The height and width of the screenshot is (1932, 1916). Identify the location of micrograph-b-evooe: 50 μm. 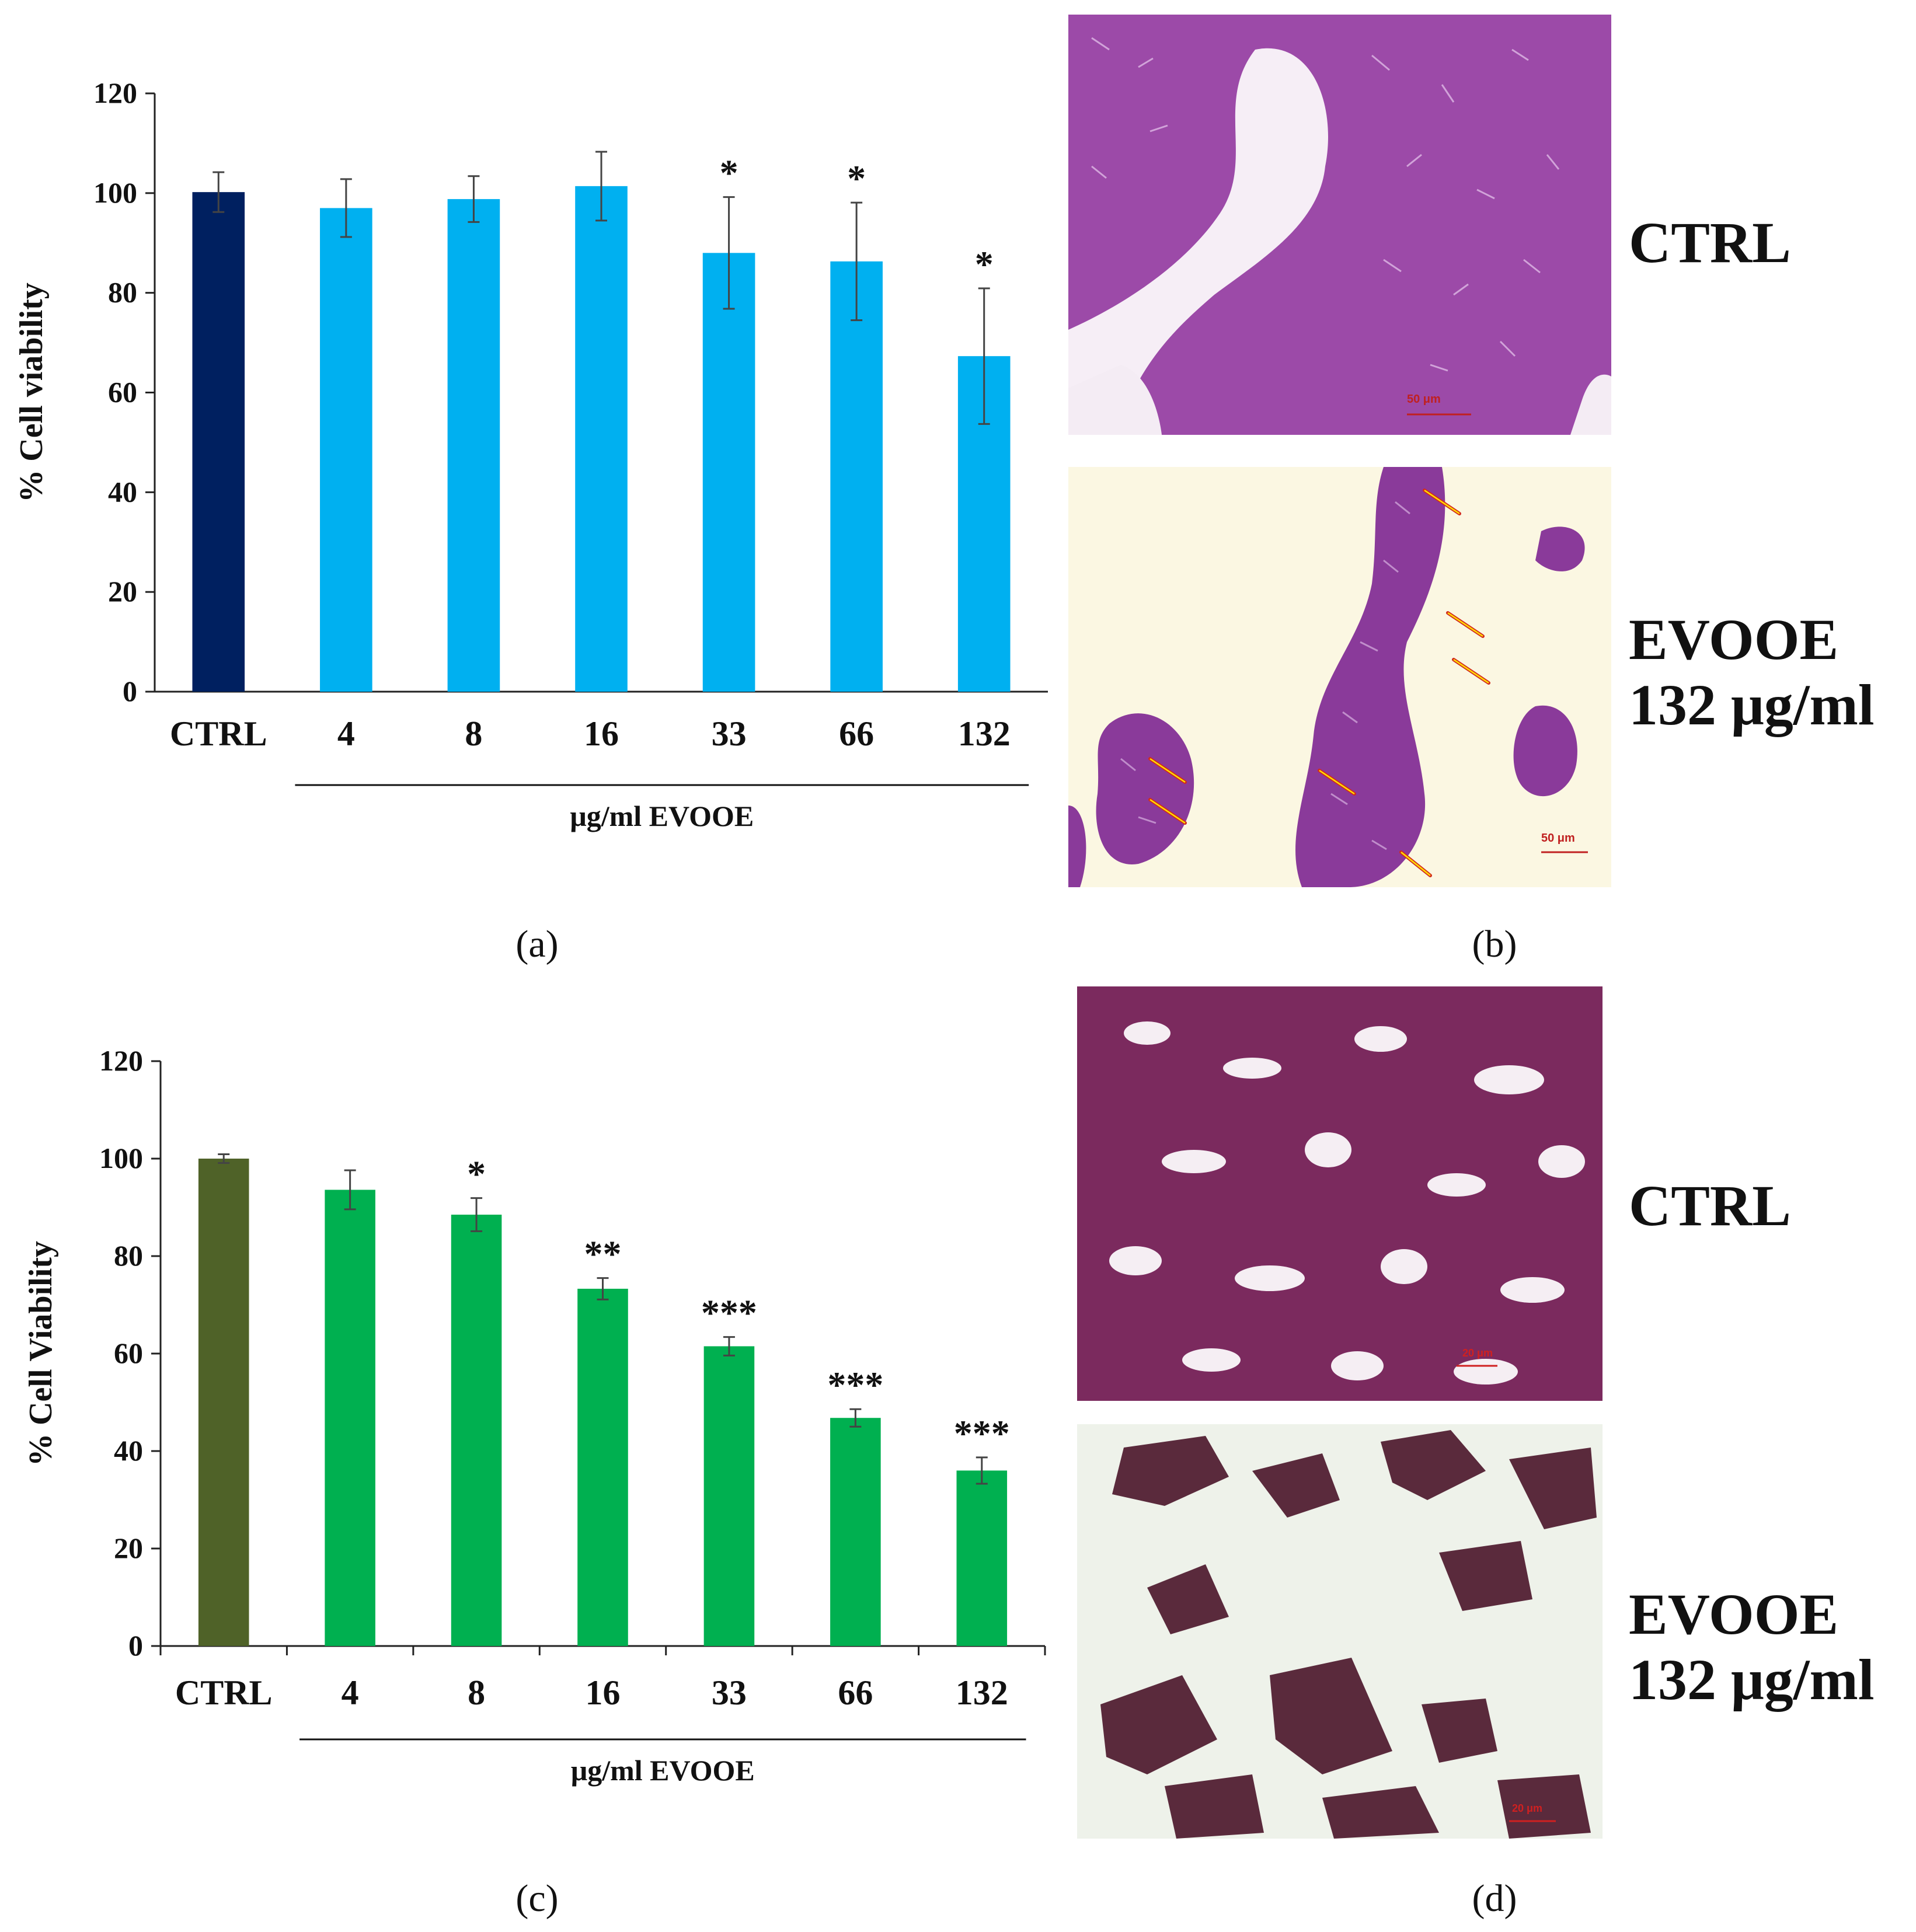
(1339, 677).